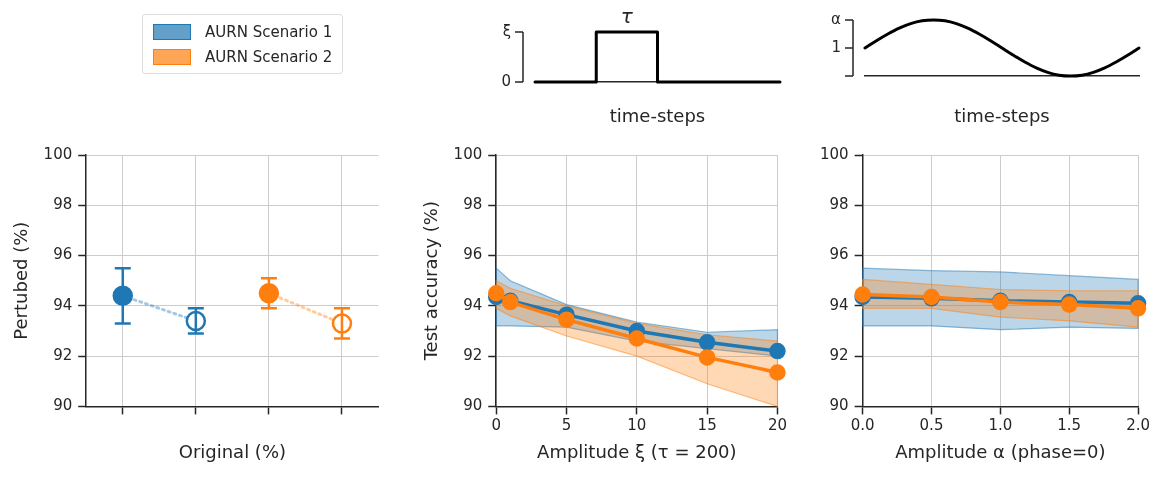  Describe the element at coordinates (1000, 425) in the screenshot. I see `x-tick-label: 1.0` at that location.